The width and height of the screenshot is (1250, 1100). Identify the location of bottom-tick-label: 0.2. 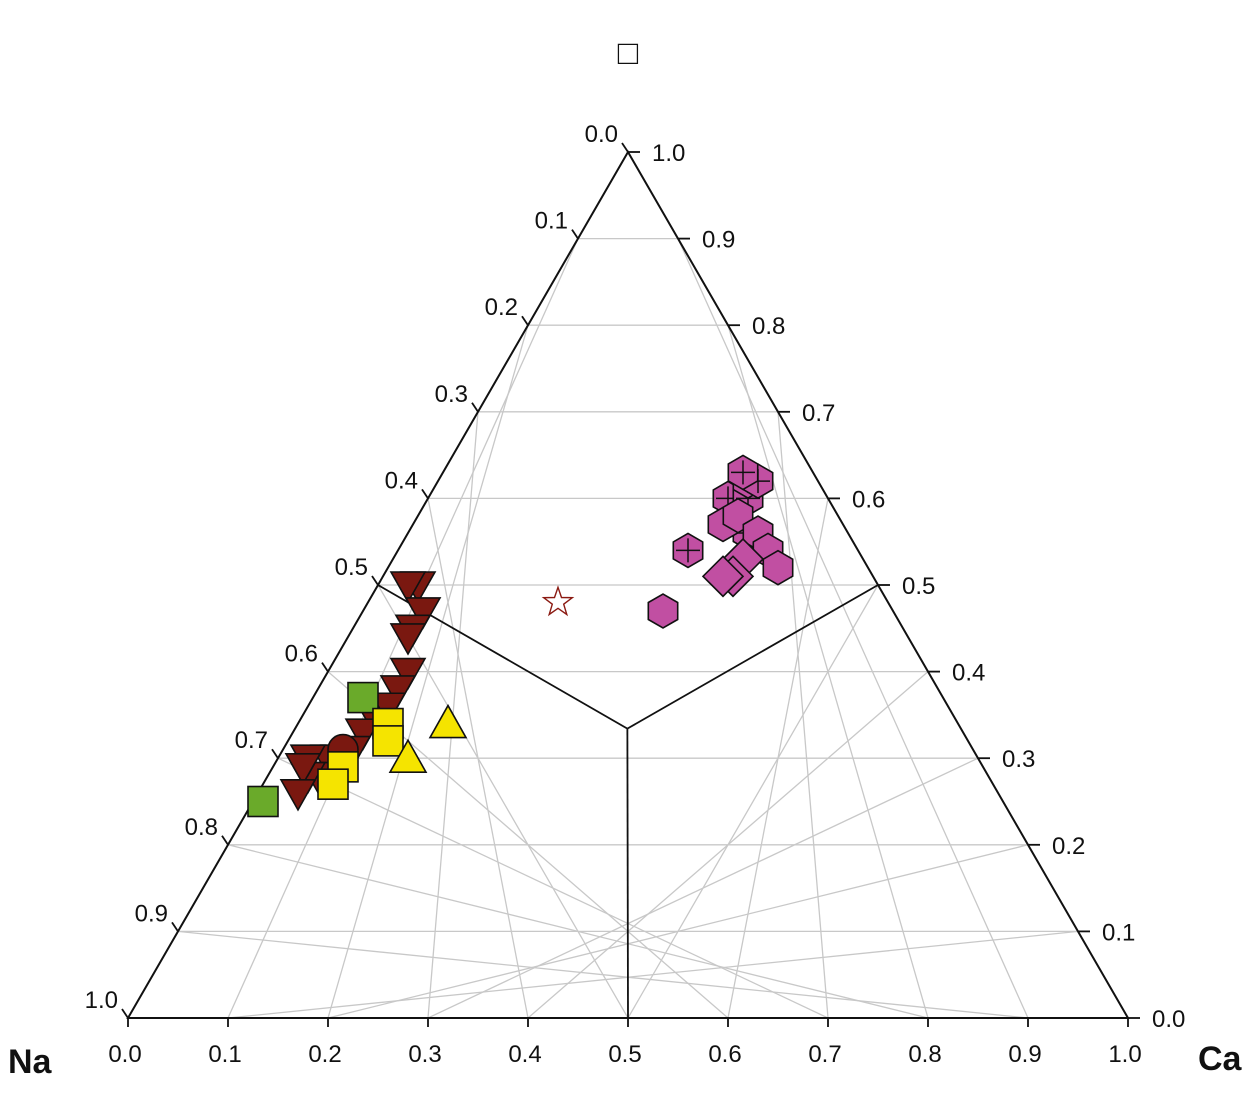
(324, 1054).